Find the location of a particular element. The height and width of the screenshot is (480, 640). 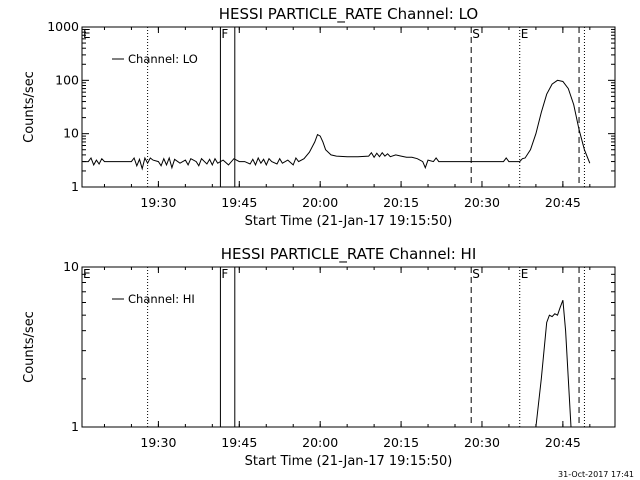

y-tick-label: 100 is located at coordinates (67, 79).